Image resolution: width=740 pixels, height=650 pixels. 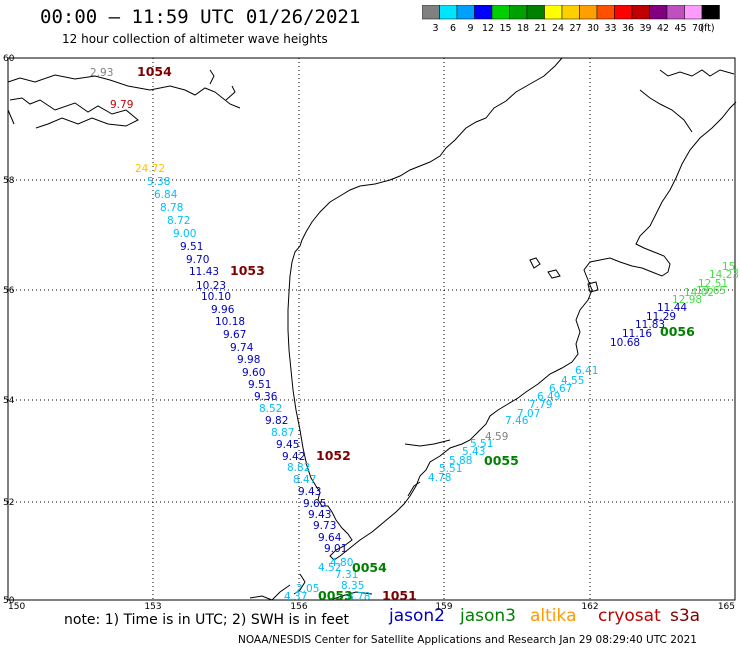 What do you see at coordinates (560, 389) in the screenshot?
I see `wave-height-value: 6.67` at bounding box center [560, 389].